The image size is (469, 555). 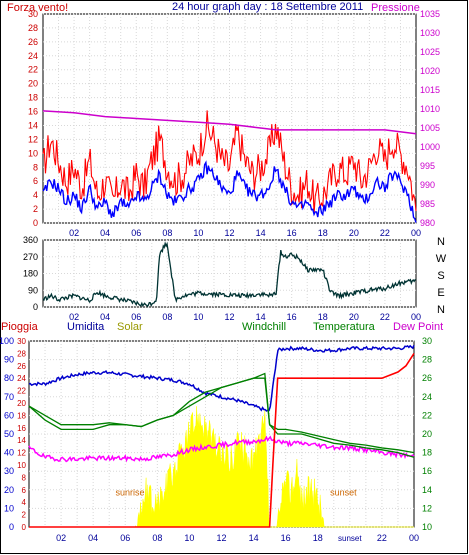 I want to click on pressure-line, so click(x=229, y=122).